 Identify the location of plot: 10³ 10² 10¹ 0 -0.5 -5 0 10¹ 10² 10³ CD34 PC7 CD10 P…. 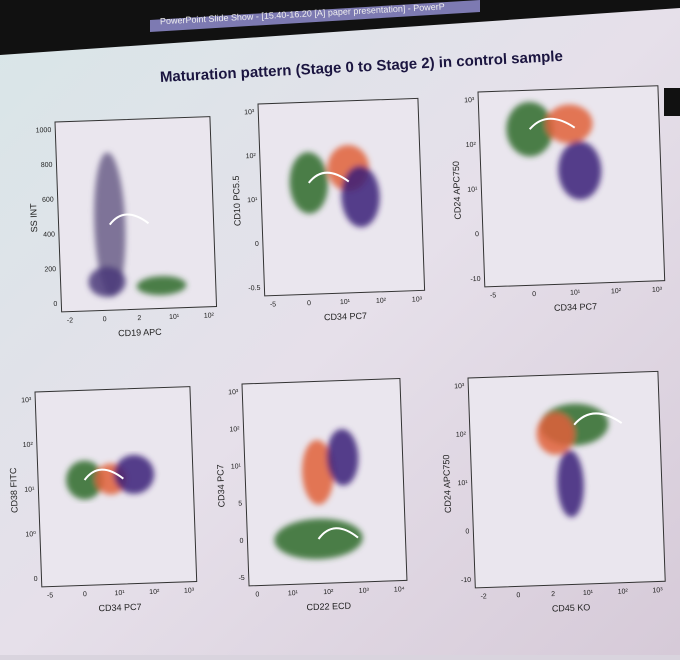
(328, 209).